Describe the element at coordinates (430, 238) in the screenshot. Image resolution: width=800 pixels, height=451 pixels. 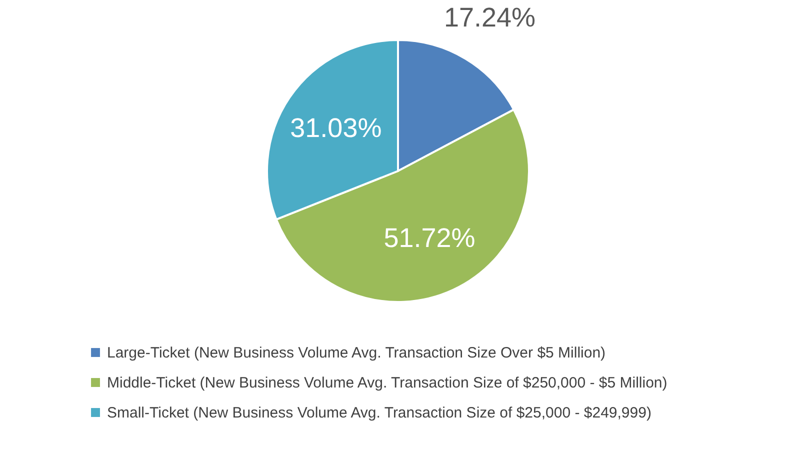
I see `data-label: 51.72%` at that location.